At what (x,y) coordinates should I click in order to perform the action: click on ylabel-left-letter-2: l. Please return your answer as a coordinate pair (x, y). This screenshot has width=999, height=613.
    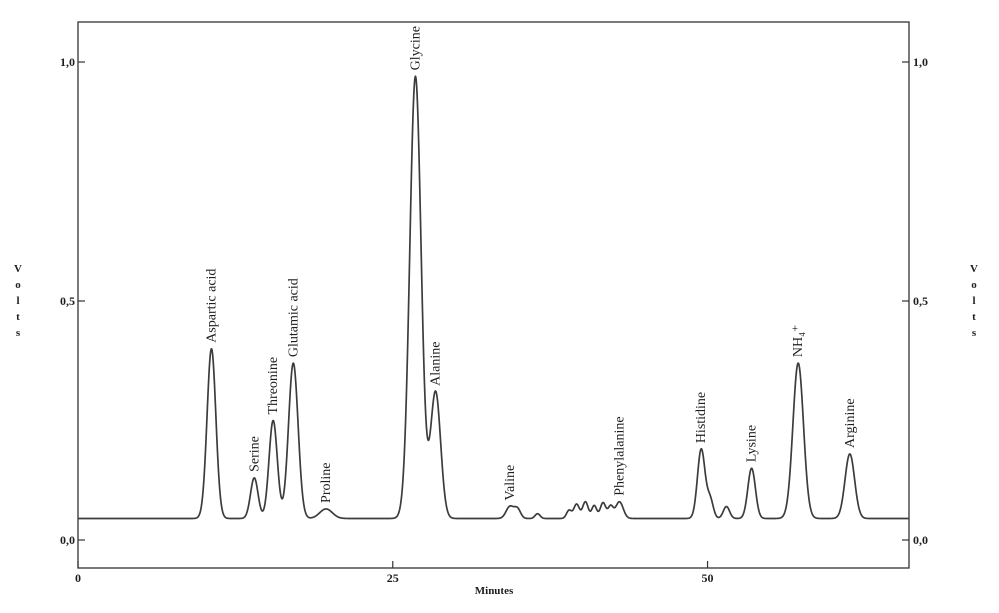
    Looking at the image, I should click on (17, 301).